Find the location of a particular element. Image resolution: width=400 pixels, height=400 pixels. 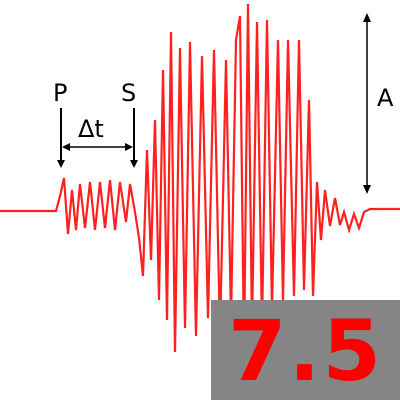

s-wave-label: S is located at coordinates (128, 93).